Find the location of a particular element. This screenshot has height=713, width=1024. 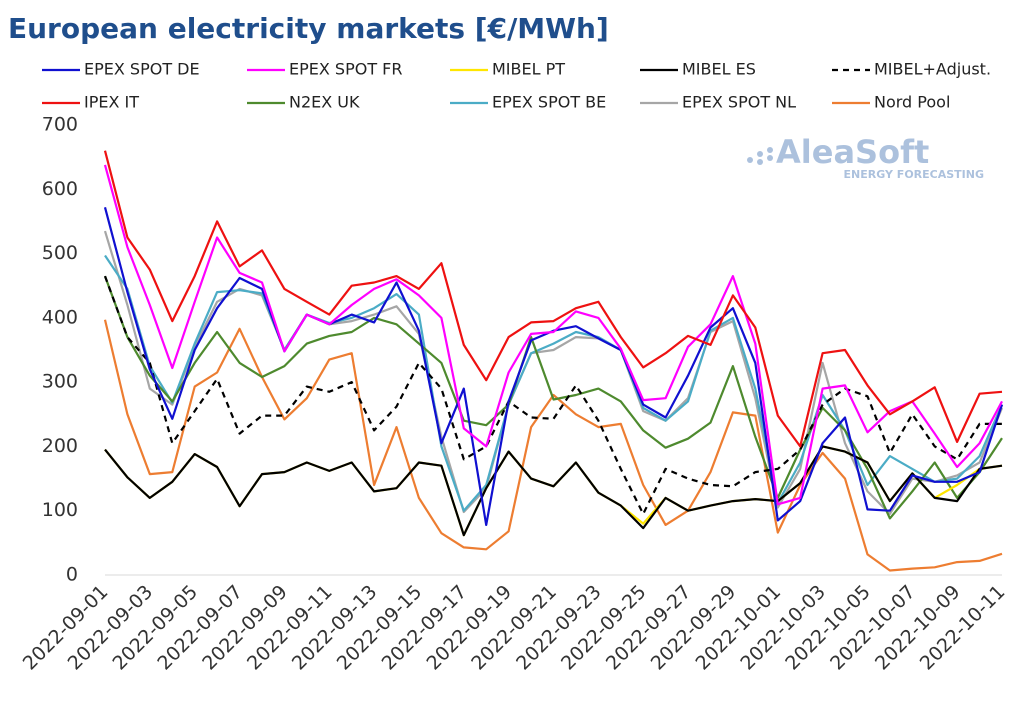

watermark: AleaSoft ENERGY FORECASTING is located at coordinates (865, 157).